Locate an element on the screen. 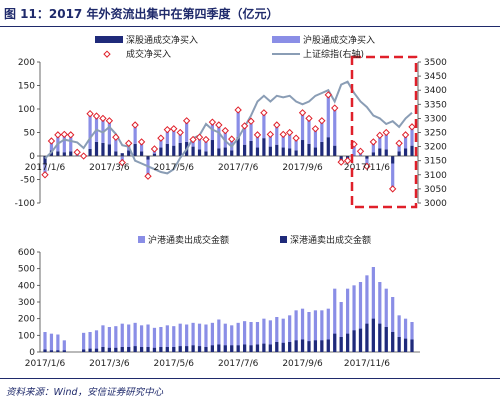 The image size is (500, 406). legend-label-sg: 深港通卖出成交金额 is located at coordinates (330, 240).